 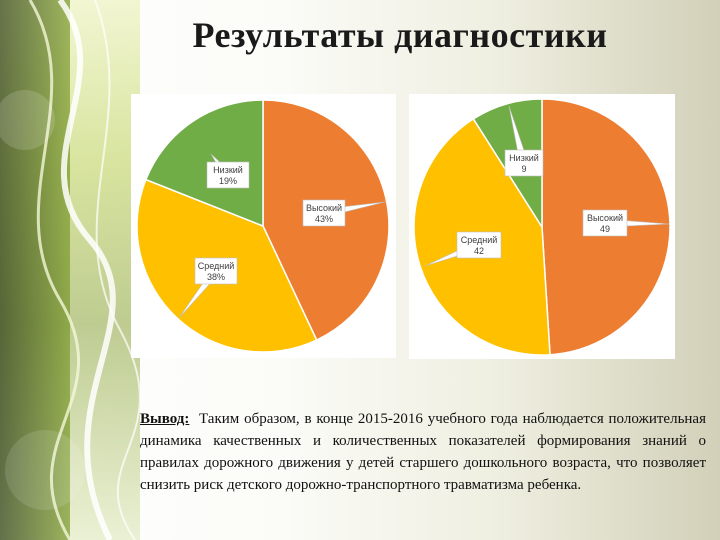 What do you see at coordinates (228, 181) in the screenshot?
I see `pie-1-value-label-3: 19%` at bounding box center [228, 181].